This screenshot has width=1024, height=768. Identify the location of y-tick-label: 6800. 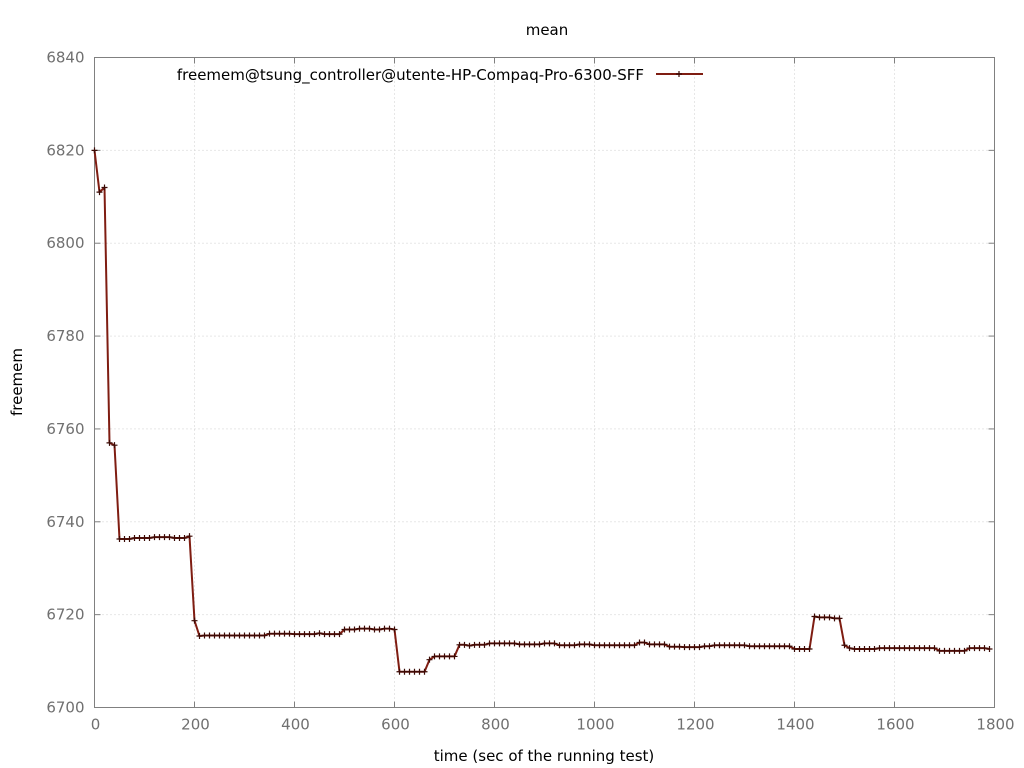
(65, 243).